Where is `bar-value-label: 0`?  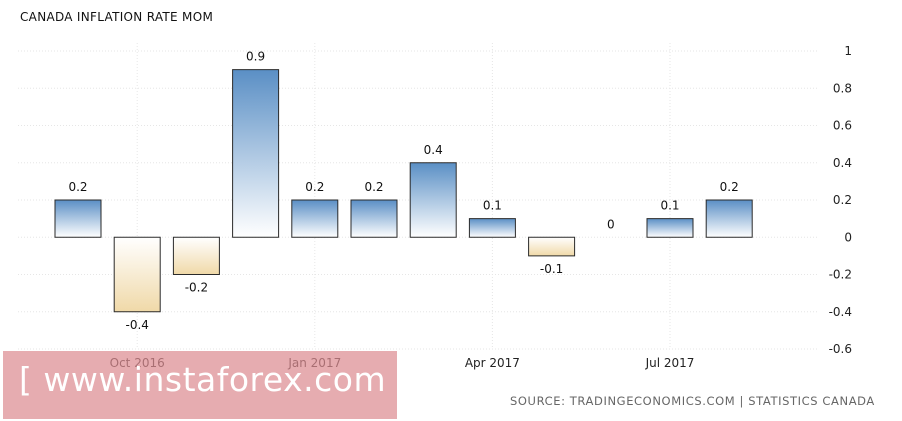 bar-value-label: 0 is located at coordinates (611, 224).